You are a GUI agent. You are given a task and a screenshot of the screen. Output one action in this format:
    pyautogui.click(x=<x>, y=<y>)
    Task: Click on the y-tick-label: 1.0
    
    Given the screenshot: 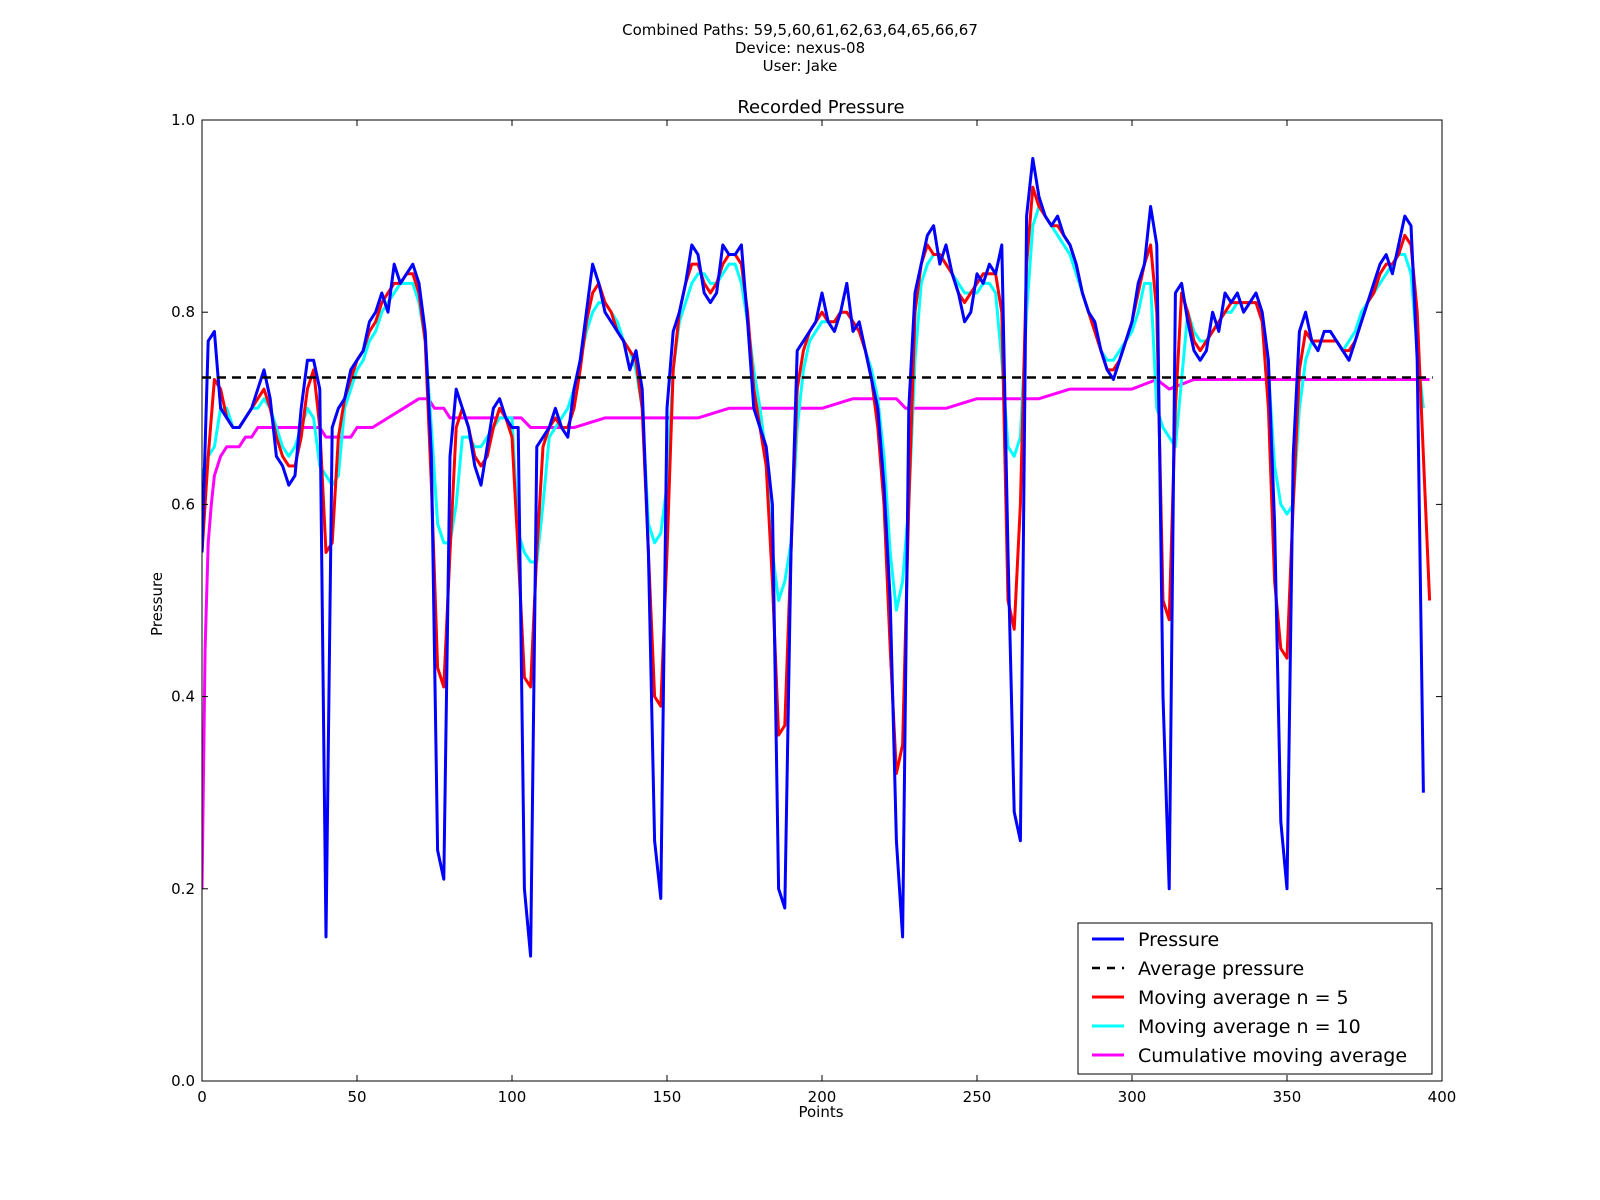 What is the action you would take?
    pyautogui.click(x=183, y=120)
    